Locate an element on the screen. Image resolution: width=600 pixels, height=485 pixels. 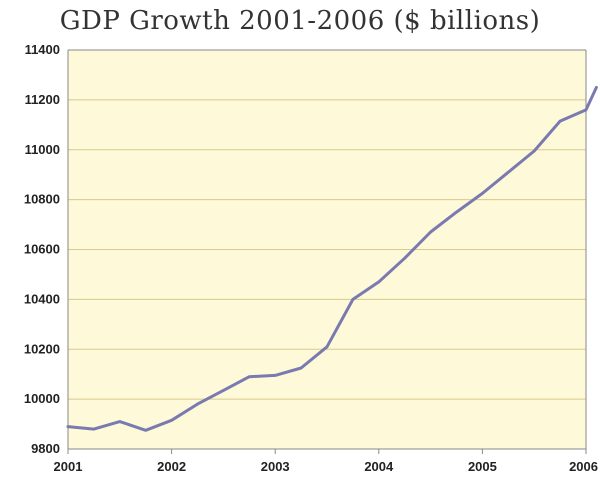
y-tick-label: 10800 is located at coordinates (42, 199).